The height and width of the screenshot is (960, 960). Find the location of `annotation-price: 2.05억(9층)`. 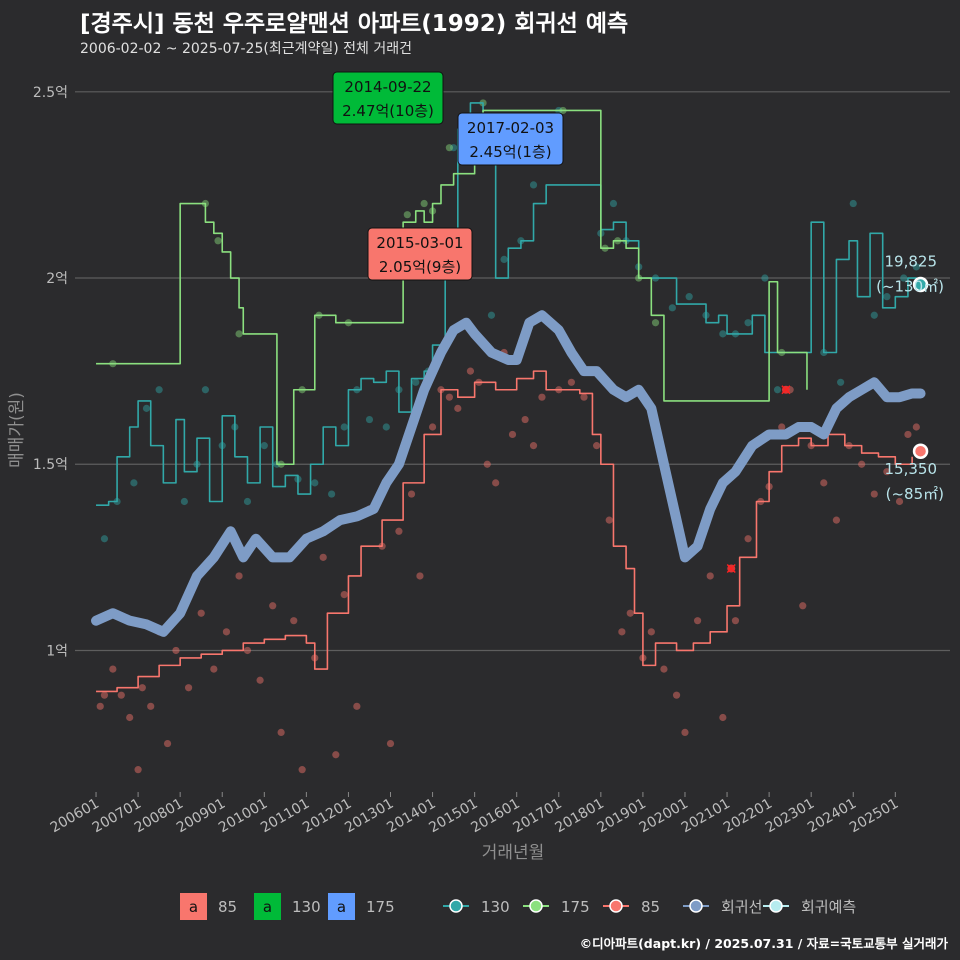

annotation-price: 2.05억(9층) is located at coordinates (420, 267).